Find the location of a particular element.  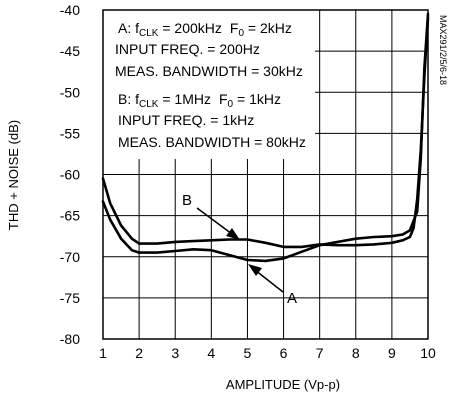

y-tick-label: -40 is located at coordinates (70, 10).